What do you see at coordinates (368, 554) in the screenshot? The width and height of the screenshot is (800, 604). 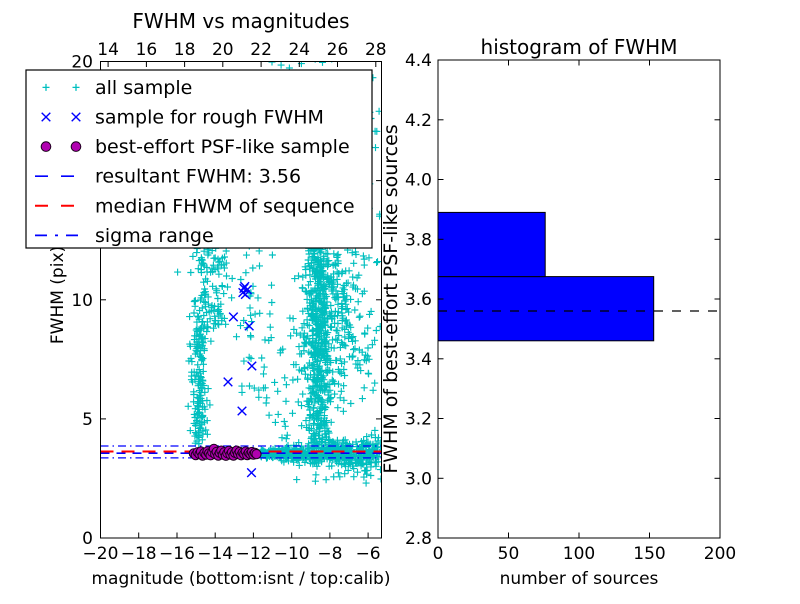 I see `tick-label: −6` at bounding box center [368, 554].